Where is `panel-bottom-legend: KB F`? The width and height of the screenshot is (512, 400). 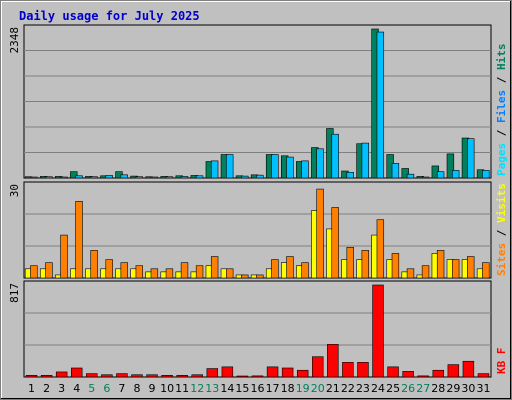 panel-bottom-legend: KB F is located at coordinates (501, 361).